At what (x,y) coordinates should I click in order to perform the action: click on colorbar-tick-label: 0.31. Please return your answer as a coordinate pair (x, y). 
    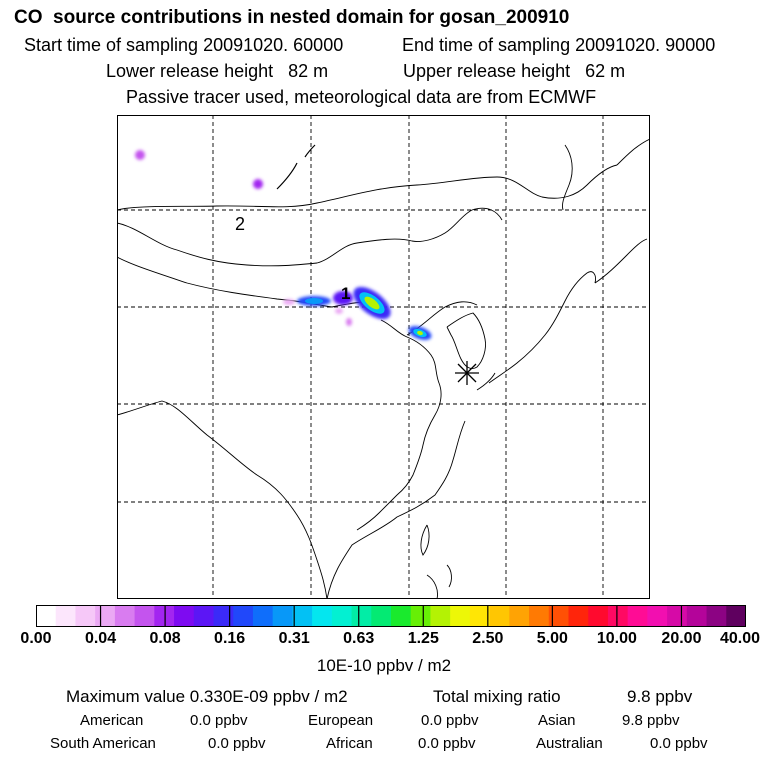
    Looking at the image, I should click on (294, 638).